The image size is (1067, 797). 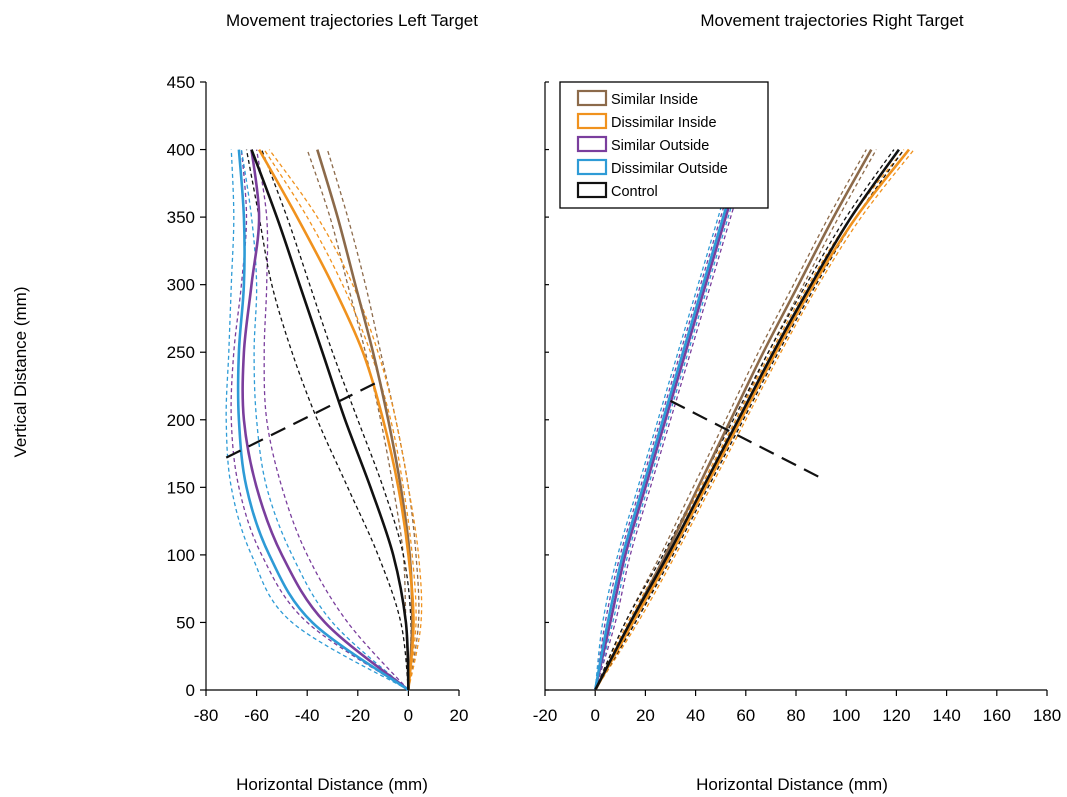 What do you see at coordinates (695, 715) in the screenshot?
I see `right-x-tick-label: 40` at bounding box center [695, 715].